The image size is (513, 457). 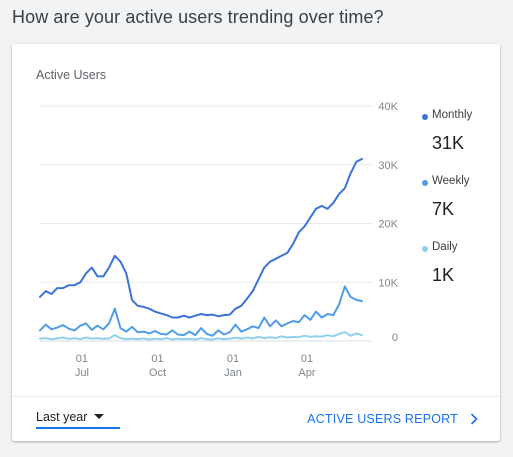 I want to click on legend-label: Monthly, so click(x=452, y=115).